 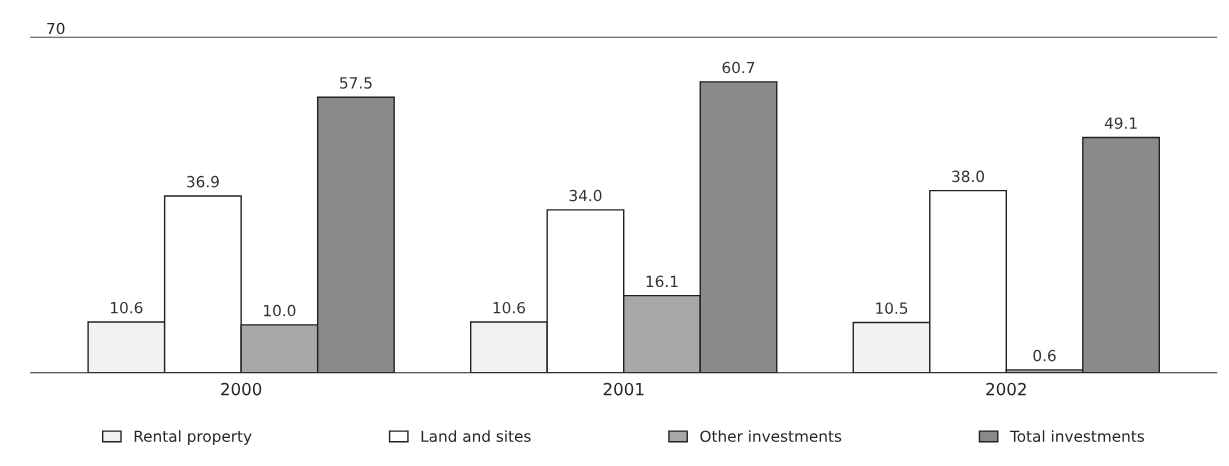 What do you see at coordinates (1044, 355) in the screenshot?
I see `data-label: 0.6` at bounding box center [1044, 355].